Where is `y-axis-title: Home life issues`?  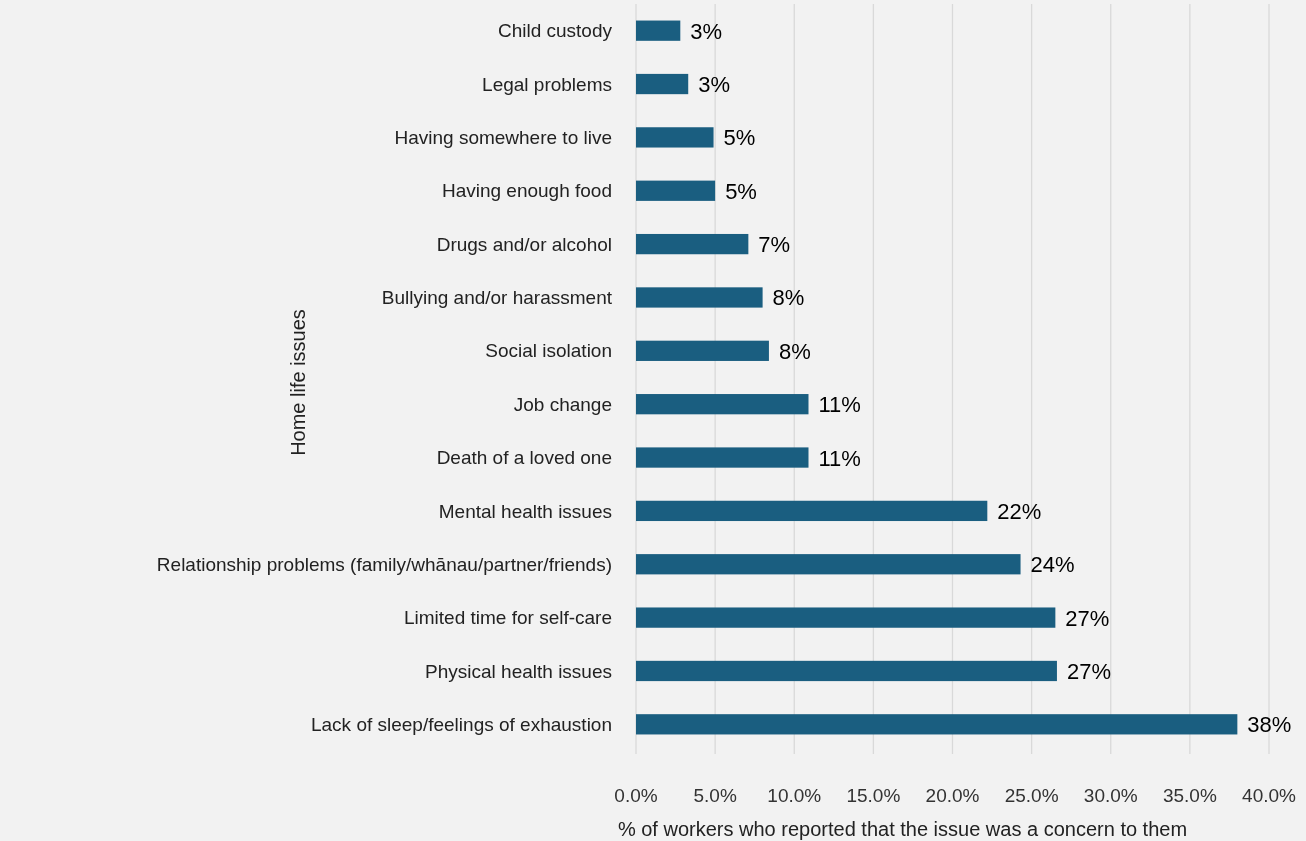 y-axis-title: Home life issues is located at coordinates (298, 382).